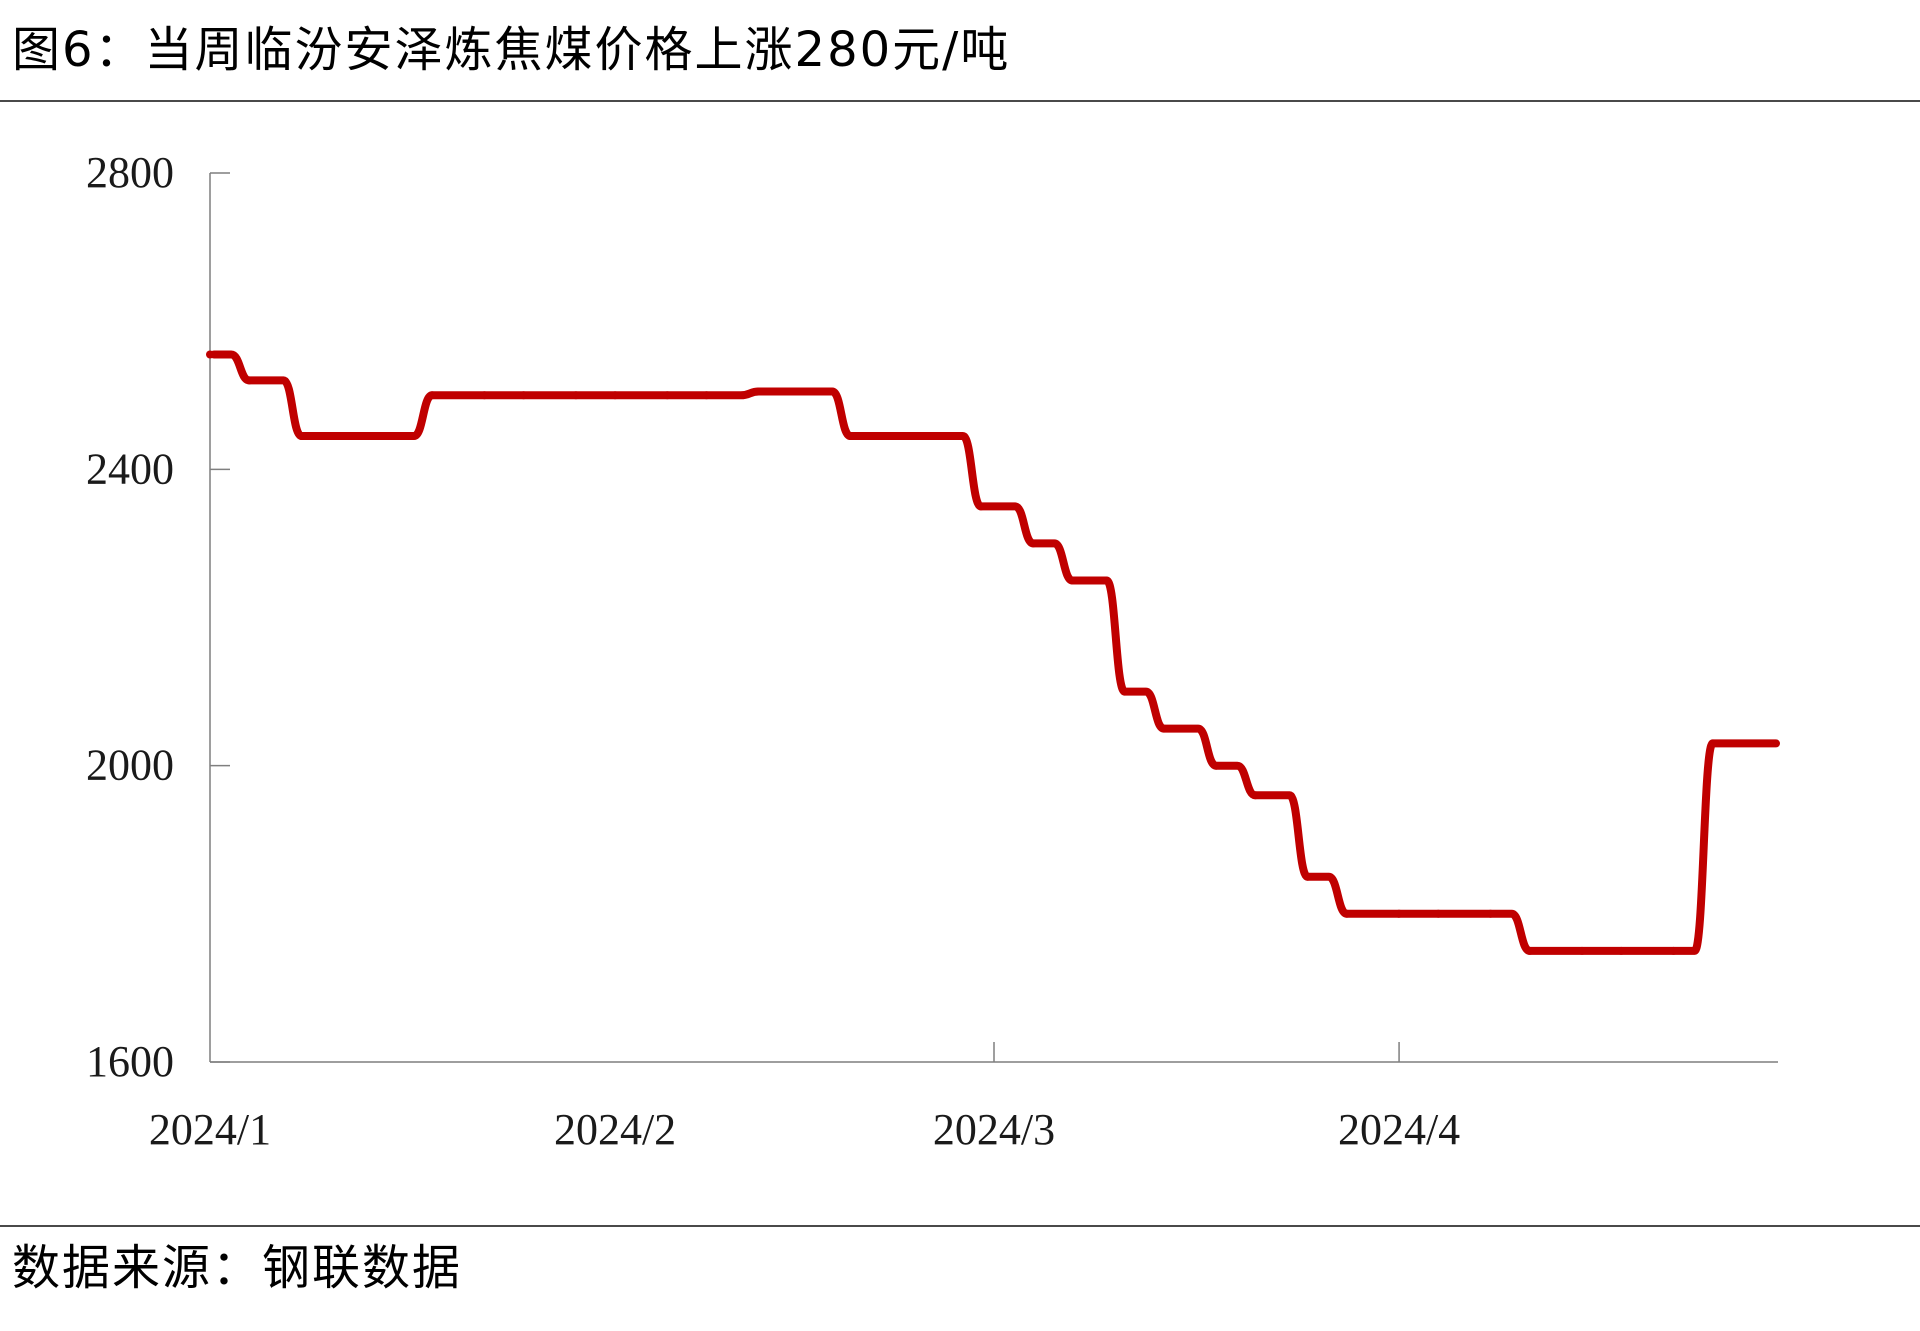  Describe the element at coordinates (210, 1129) in the screenshot. I see `x-tick-label: 2024/1` at that location.